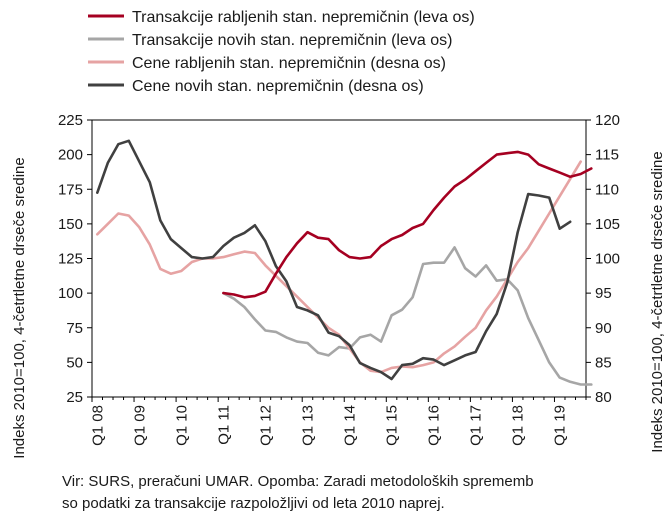 Image resolution: width=668 pixels, height=521 pixels. I want to click on right-tick-label: 115, so click(607, 155).